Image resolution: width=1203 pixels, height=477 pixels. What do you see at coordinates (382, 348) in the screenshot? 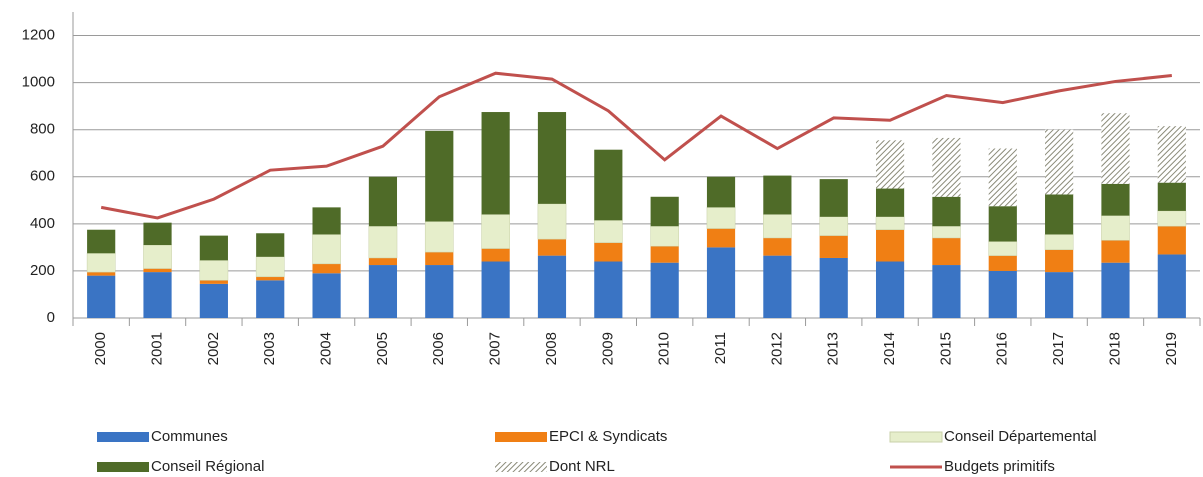
I see `x-tick-label: 2005` at bounding box center [382, 348].